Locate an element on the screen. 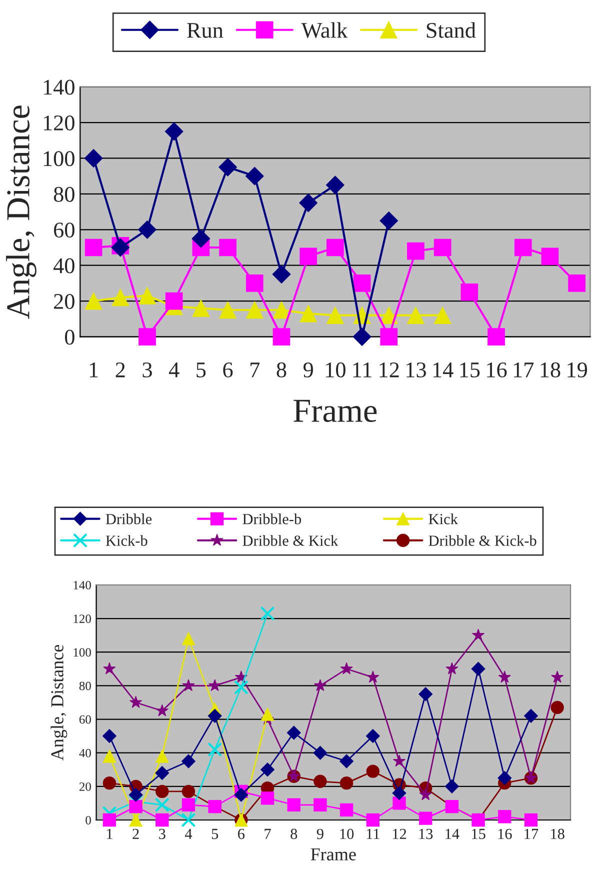  legend-label: Kick is located at coordinates (443, 519).